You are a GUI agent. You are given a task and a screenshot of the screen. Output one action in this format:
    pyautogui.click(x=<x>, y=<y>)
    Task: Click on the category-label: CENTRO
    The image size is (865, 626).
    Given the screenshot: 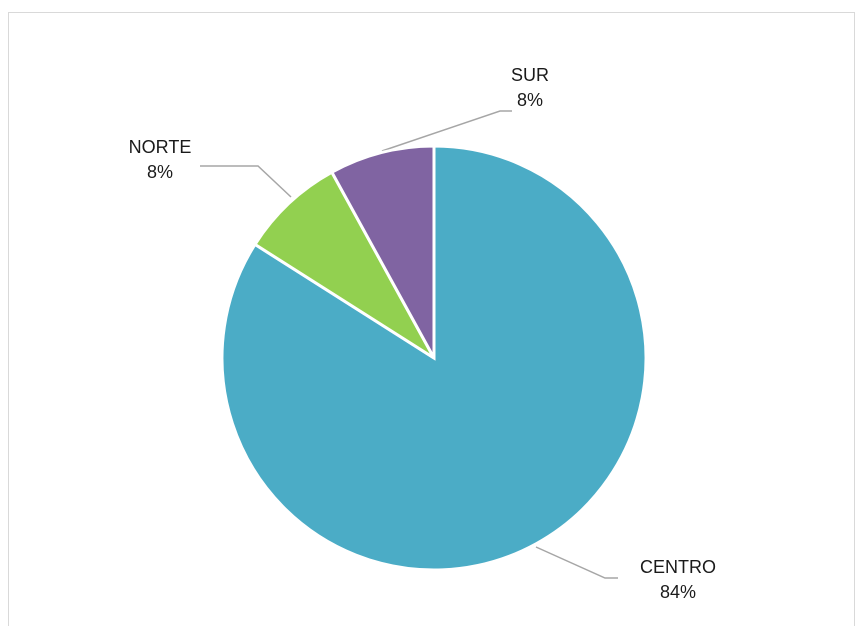 What is the action you would take?
    pyautogui.click(x=678, y=567)
    